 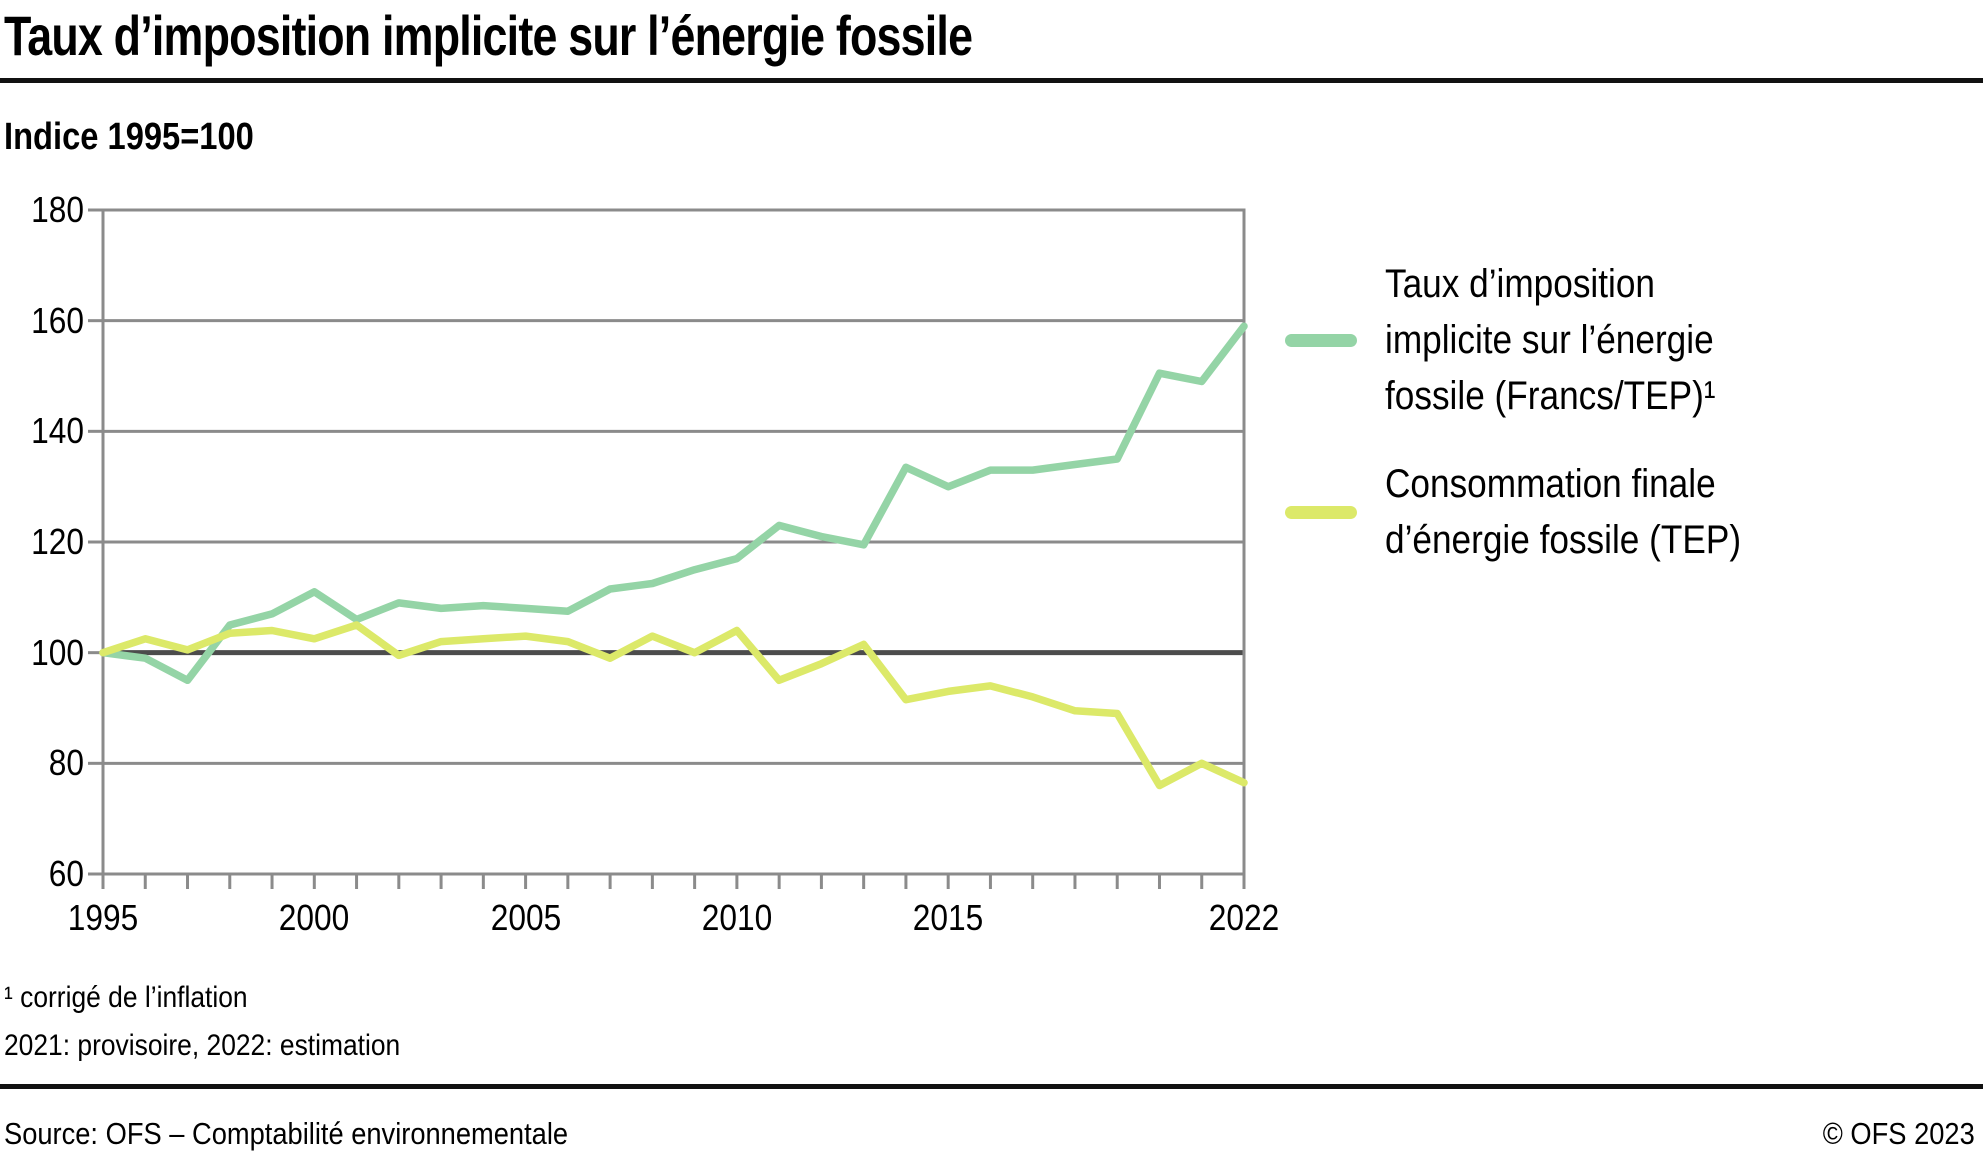 What do you see at coordinates (1321, 340) in the screenshot?
I see `legend-swatch-tax-line` at bounding box center [1321, 340].